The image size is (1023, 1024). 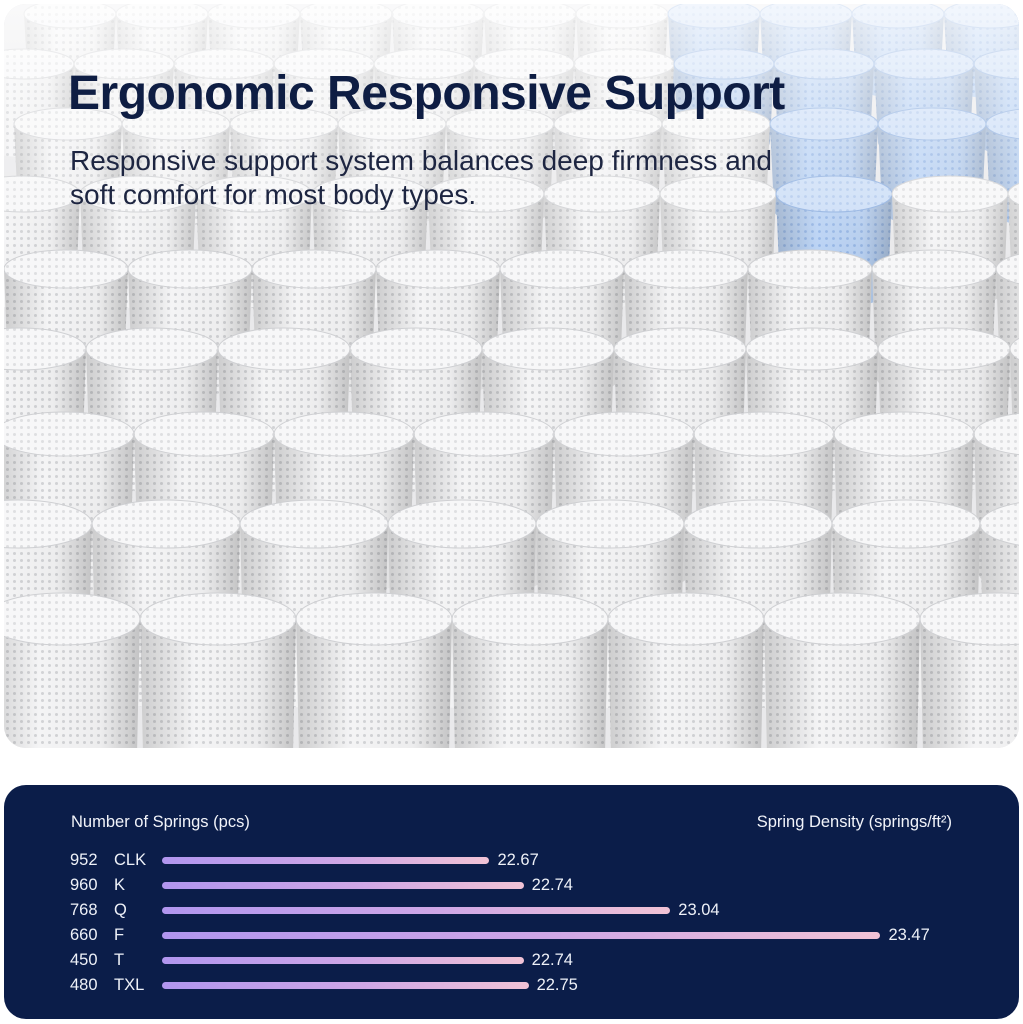 What do you see at coordinates (84, 910) in the screenshot?
I see `spring-count: 768` at bounding box center [84, 910].